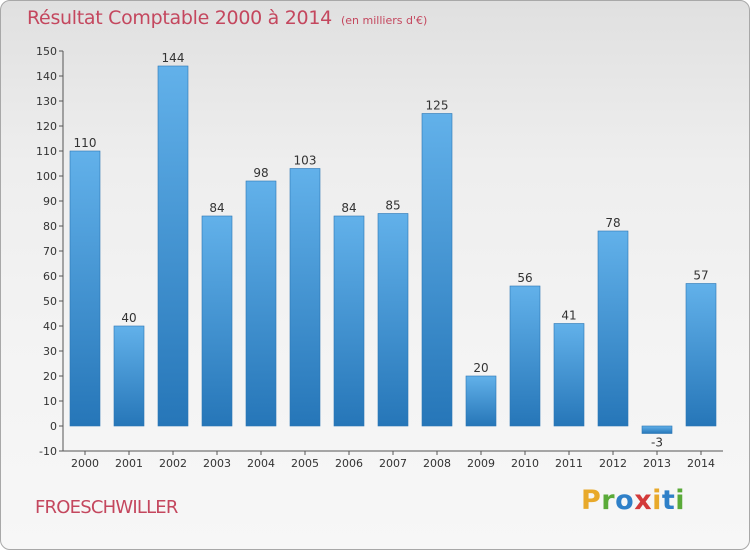 The height and width of the screenshot is (550, 750). What do you see at coordinates (480, 368) in the screenshot?
I see `bar-value-label: 20` at bounding box center [480, 368].